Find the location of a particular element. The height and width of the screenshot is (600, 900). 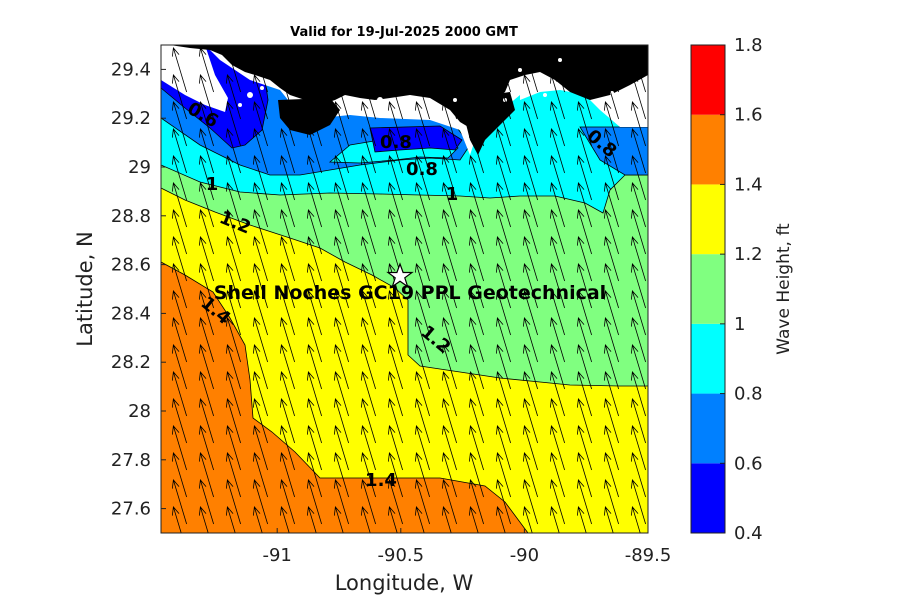

x-tick-label: -89.5 is located at coordinates (648, 555).